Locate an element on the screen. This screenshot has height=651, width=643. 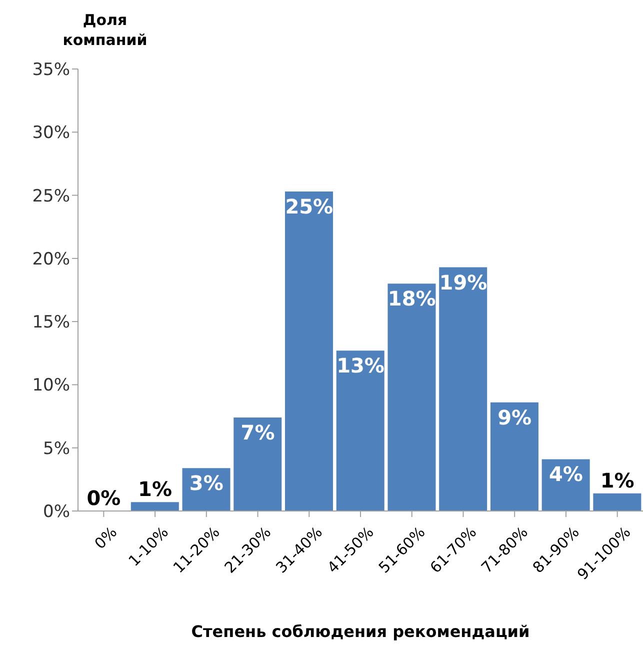
y-tick-label: 30% is located at coordinates (51, 133).